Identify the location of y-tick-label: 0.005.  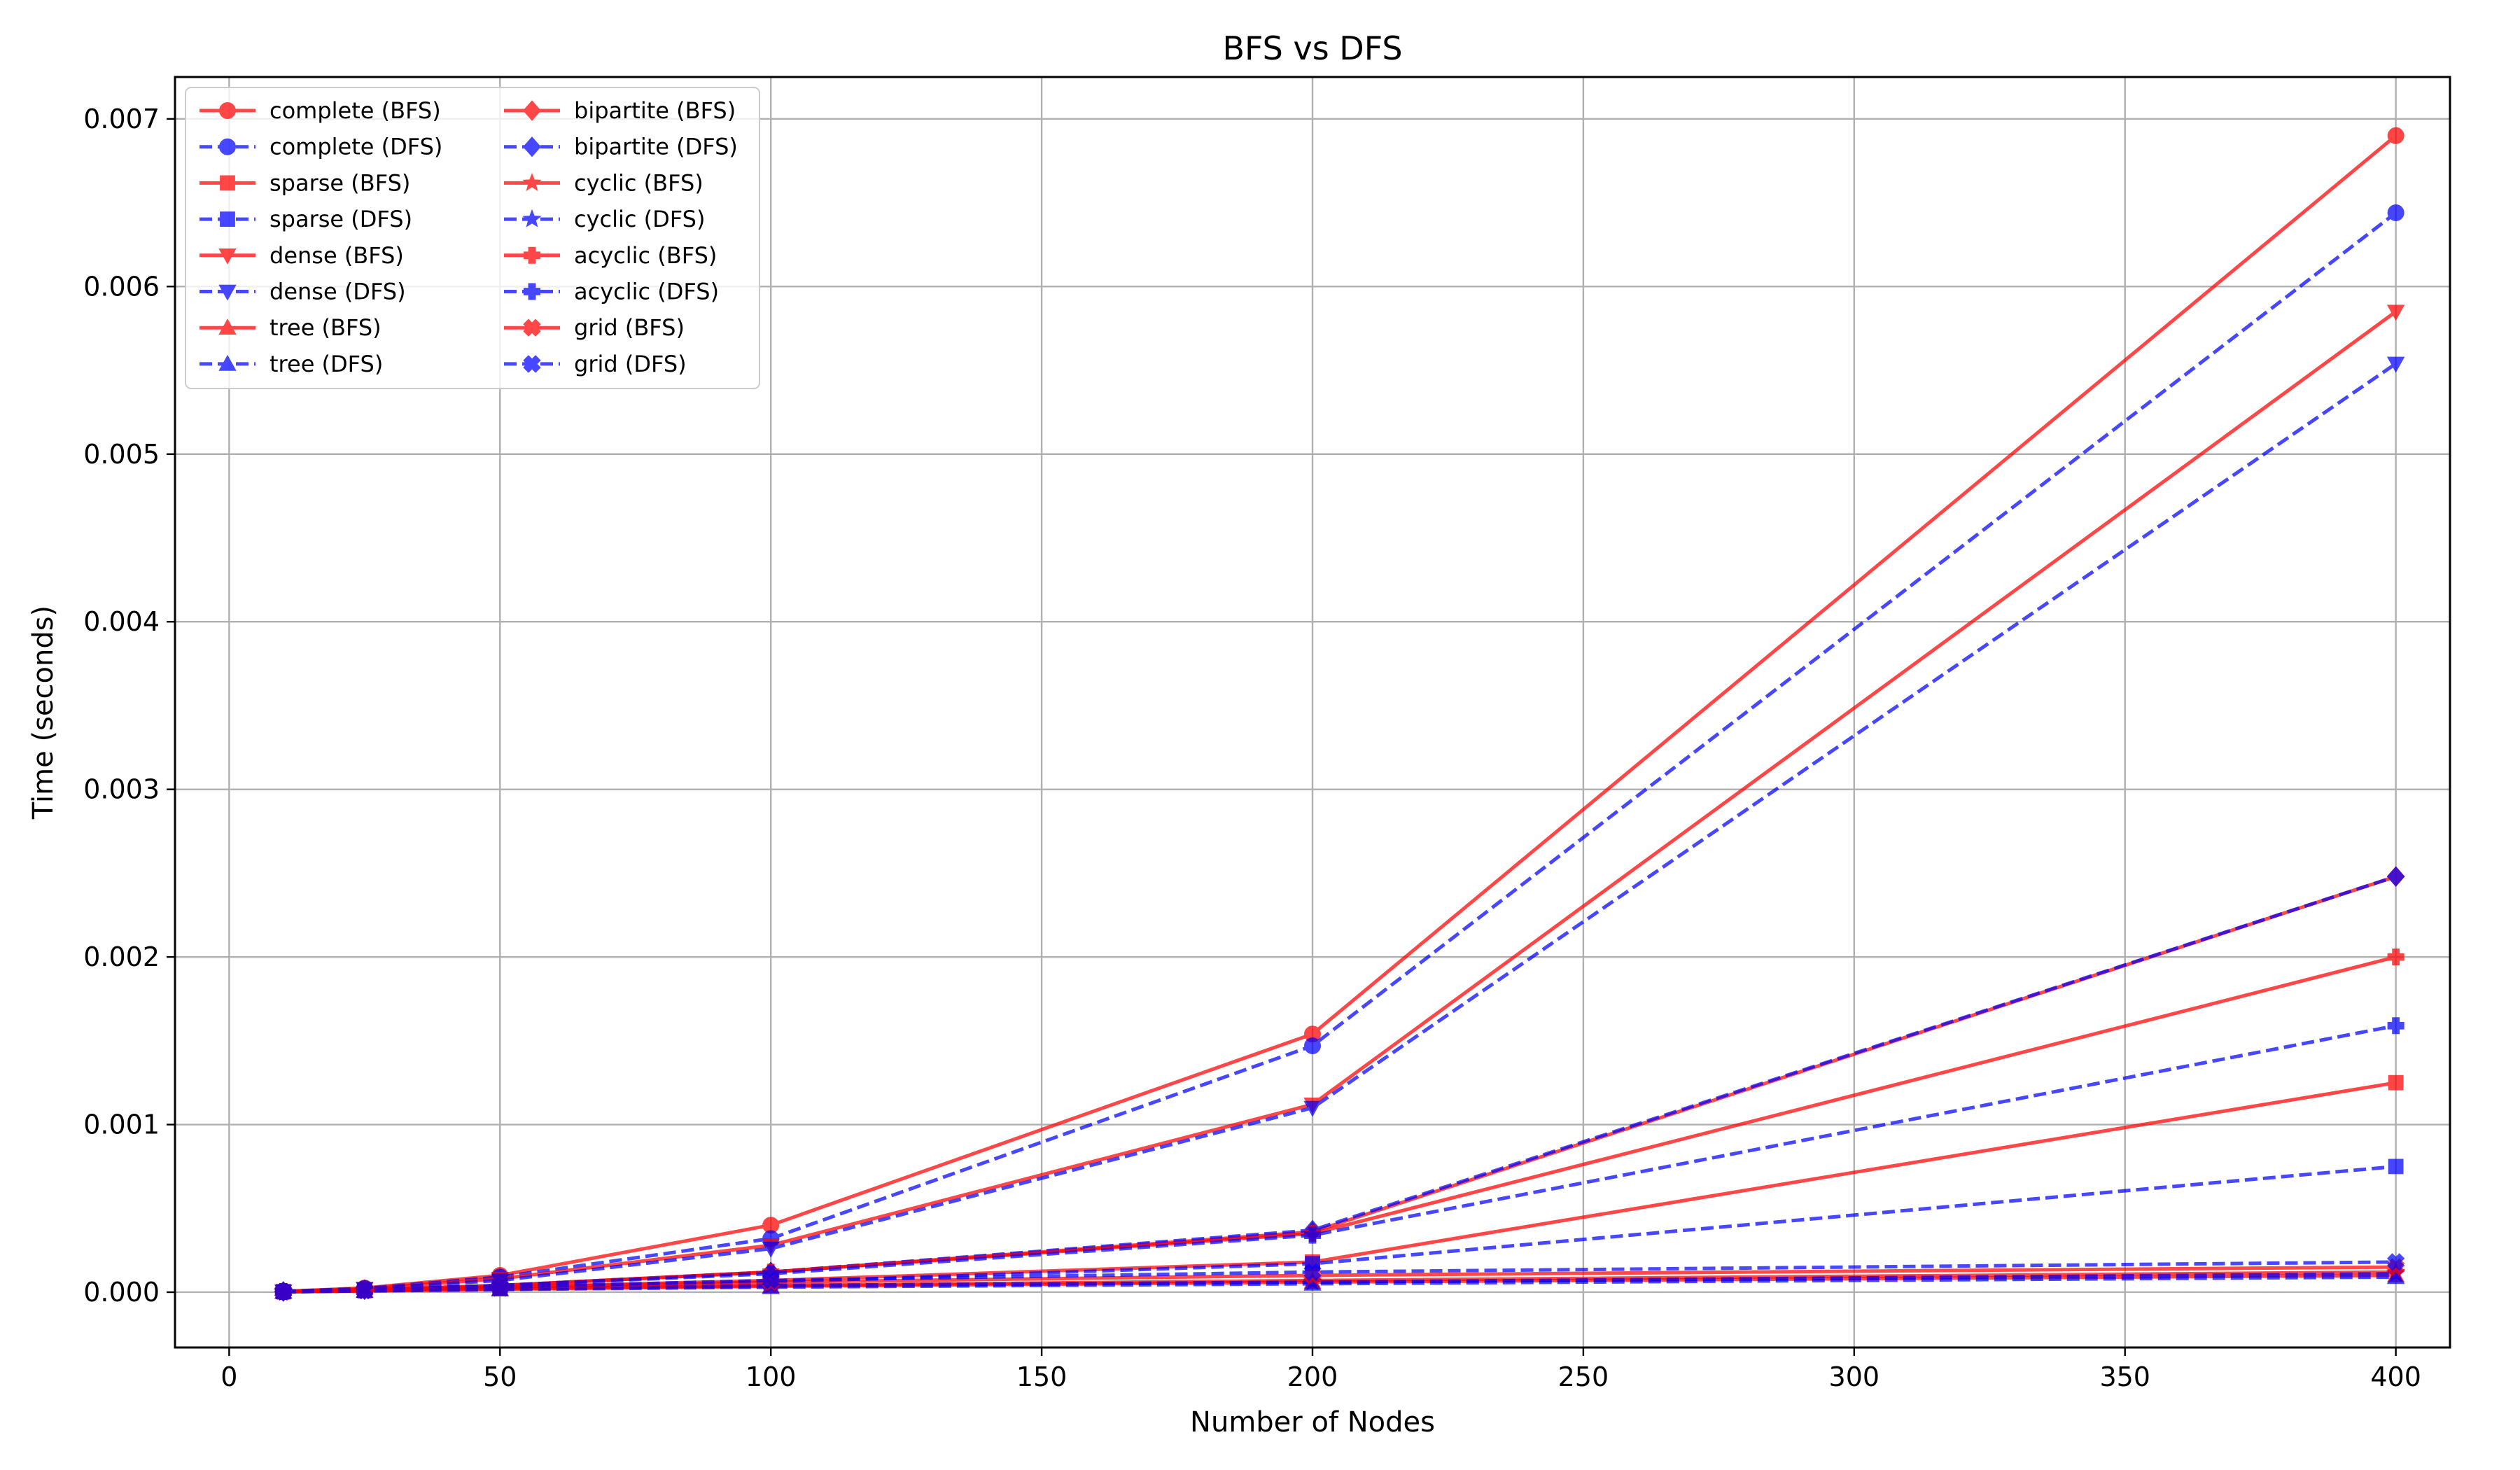
(121, 454).